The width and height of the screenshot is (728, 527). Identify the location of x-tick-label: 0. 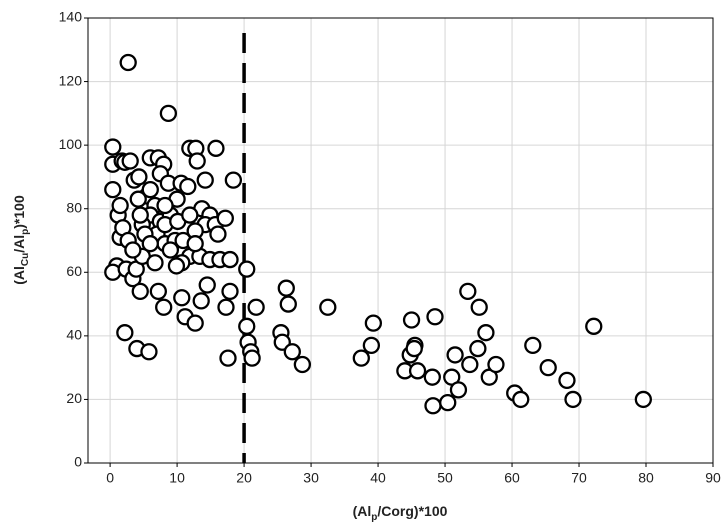
(110, 478).